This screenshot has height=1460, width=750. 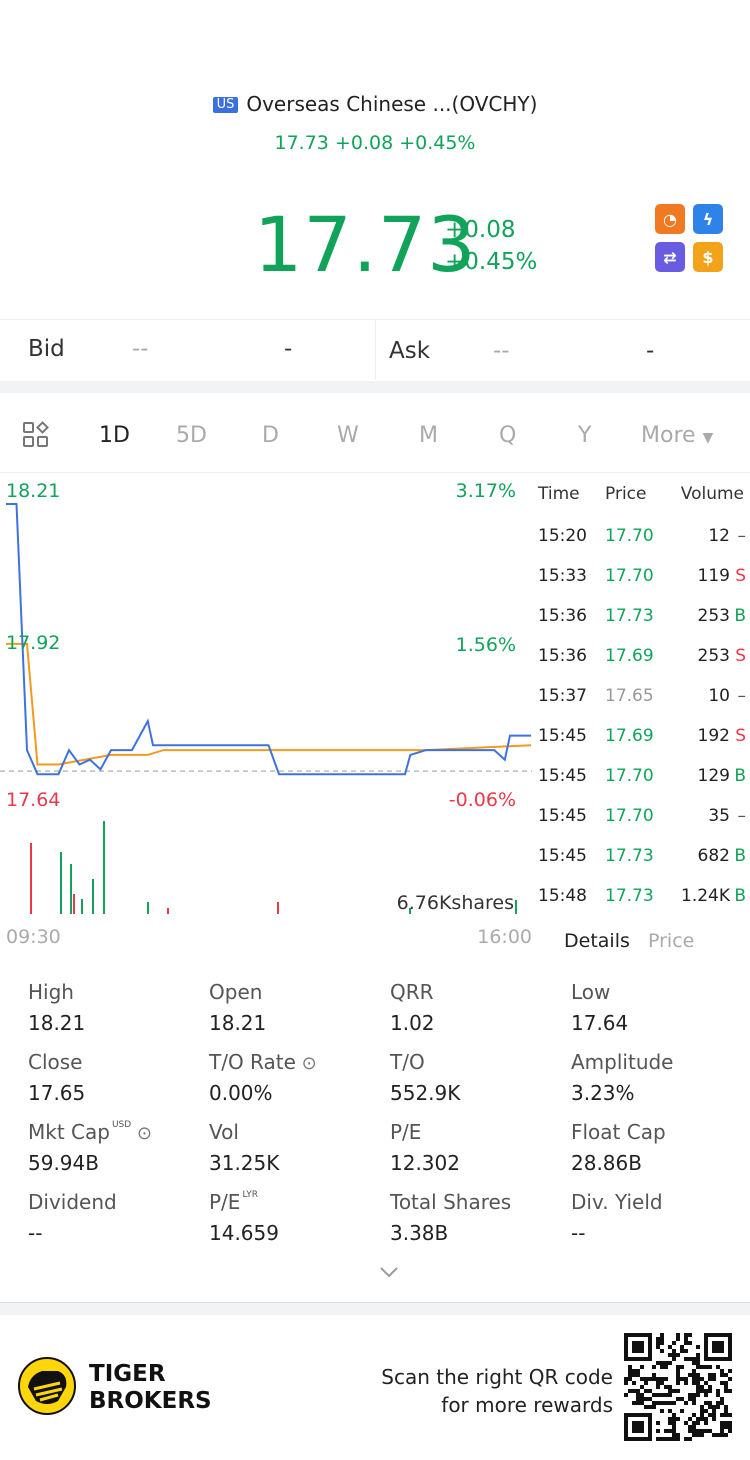 What do you see at coordinates (650, 351) in the screenshot?
I see `ask-size: -` at bounding box center [650, 351].